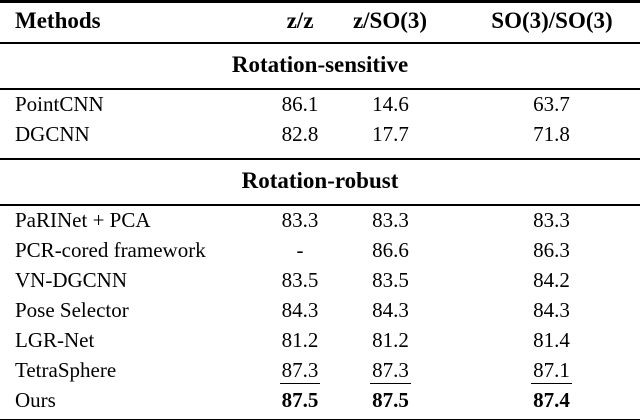 The height and width of the screenshot is (420, 640). What do you see at coordinates (300, 134) in the screenshot?
I see `value-cell: 82.8` at bounding box center [300, 134].